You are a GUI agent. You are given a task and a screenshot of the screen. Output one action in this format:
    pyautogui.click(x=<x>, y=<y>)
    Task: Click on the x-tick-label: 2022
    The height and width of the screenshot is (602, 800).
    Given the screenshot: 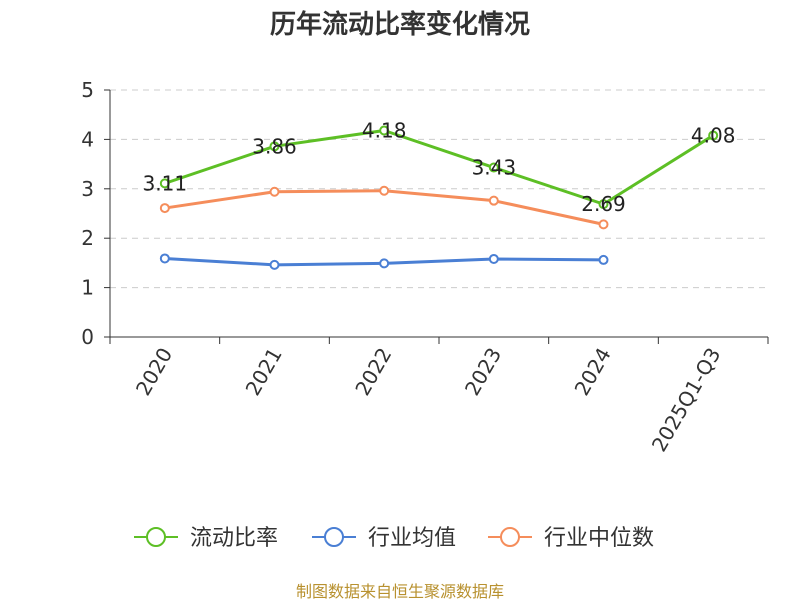 What is the action you would take?
    pyautogui.click(x=373, y=372)
    